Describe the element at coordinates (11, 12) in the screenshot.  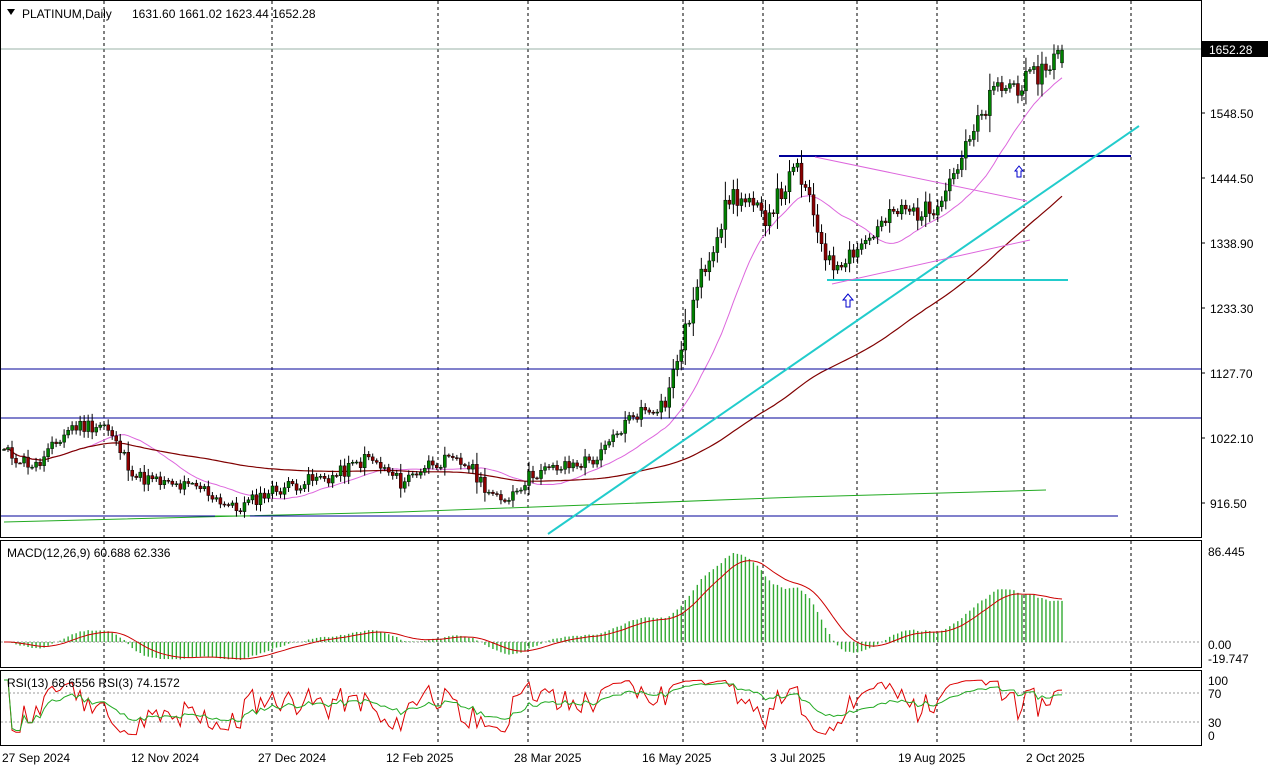
I see `dropdown-triangle-icon` at that location.